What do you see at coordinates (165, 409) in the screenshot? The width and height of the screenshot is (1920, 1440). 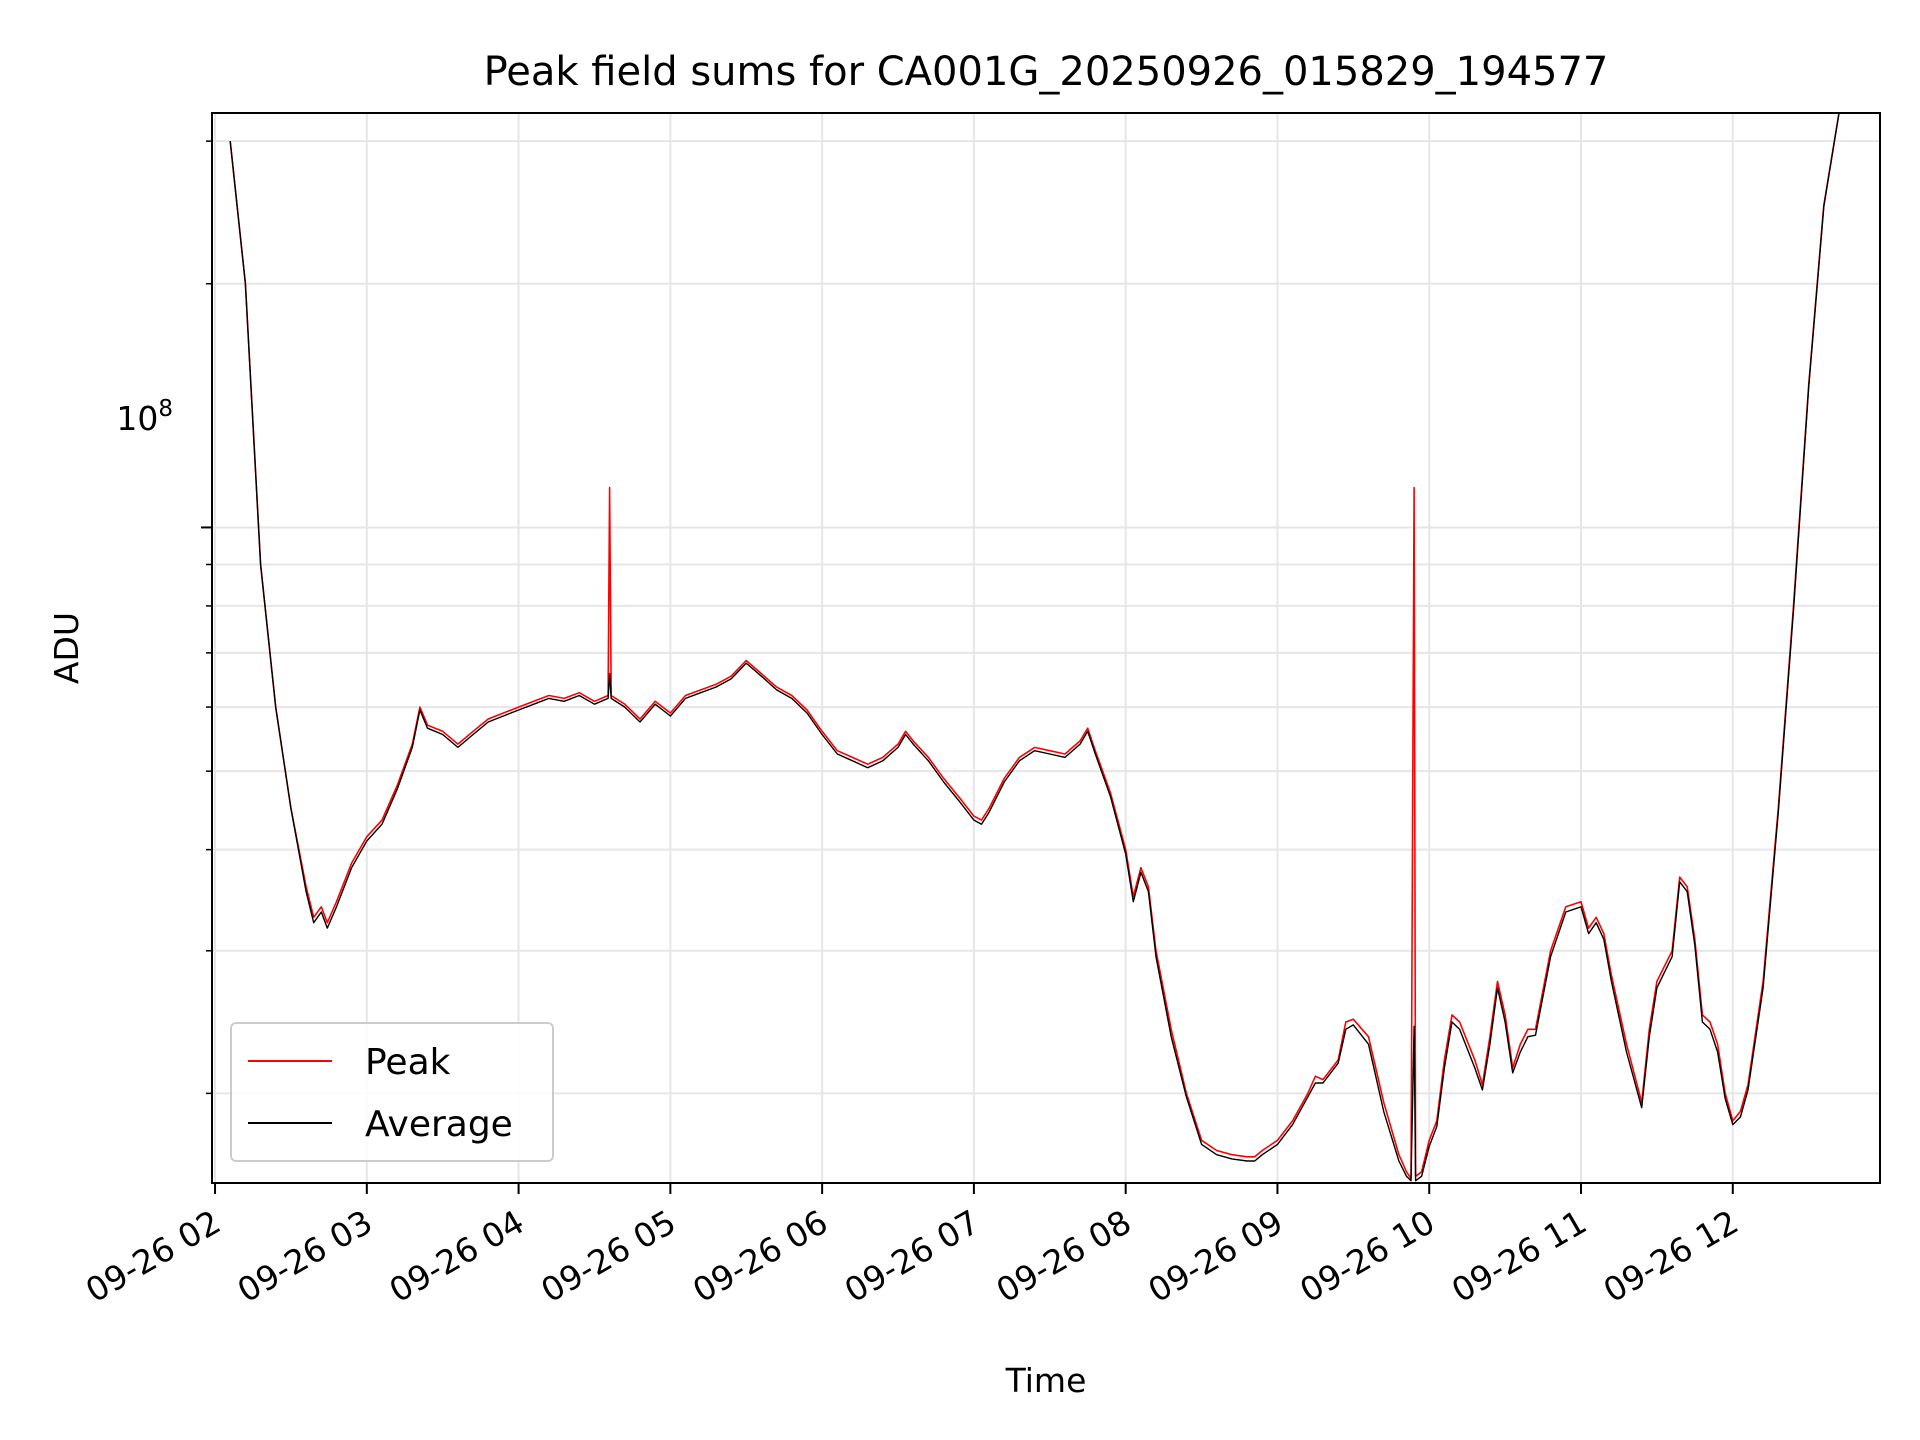 I see `y-axis-major-label-exponent: 8` at bounding box center [165, 409].